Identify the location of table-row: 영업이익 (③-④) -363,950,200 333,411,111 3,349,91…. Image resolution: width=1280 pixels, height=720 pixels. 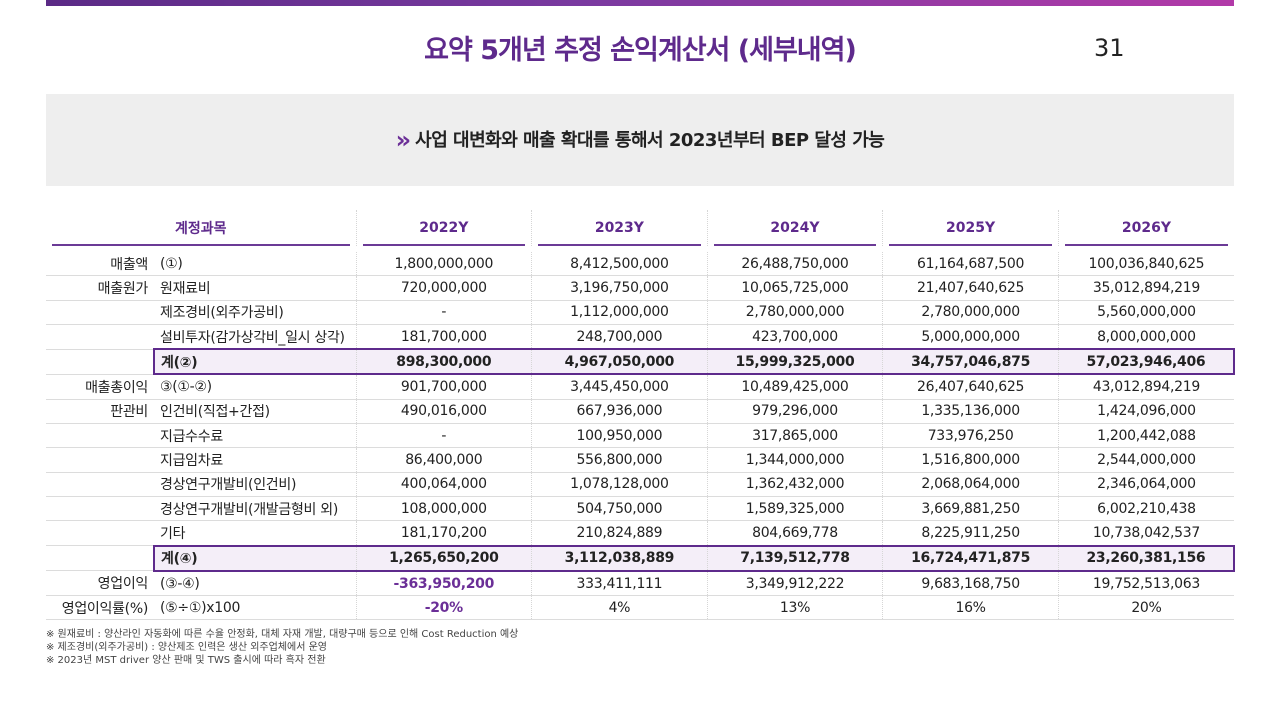
(640, 583).